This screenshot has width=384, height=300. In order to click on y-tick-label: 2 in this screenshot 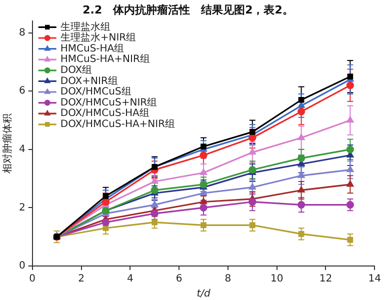, I will do `click(22, 208)`.